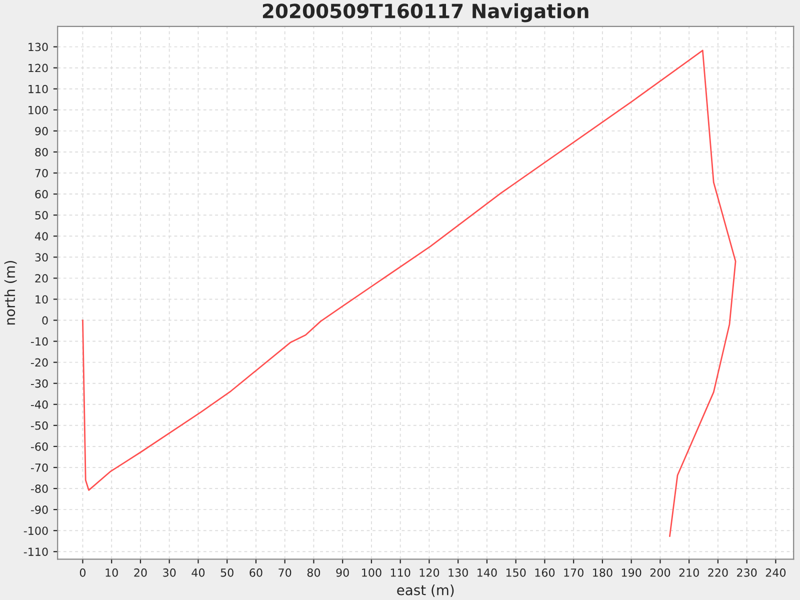 The height and width of the screenshot is (600, 800). I want to click on x-tick-label: 80, so click(313, 572).